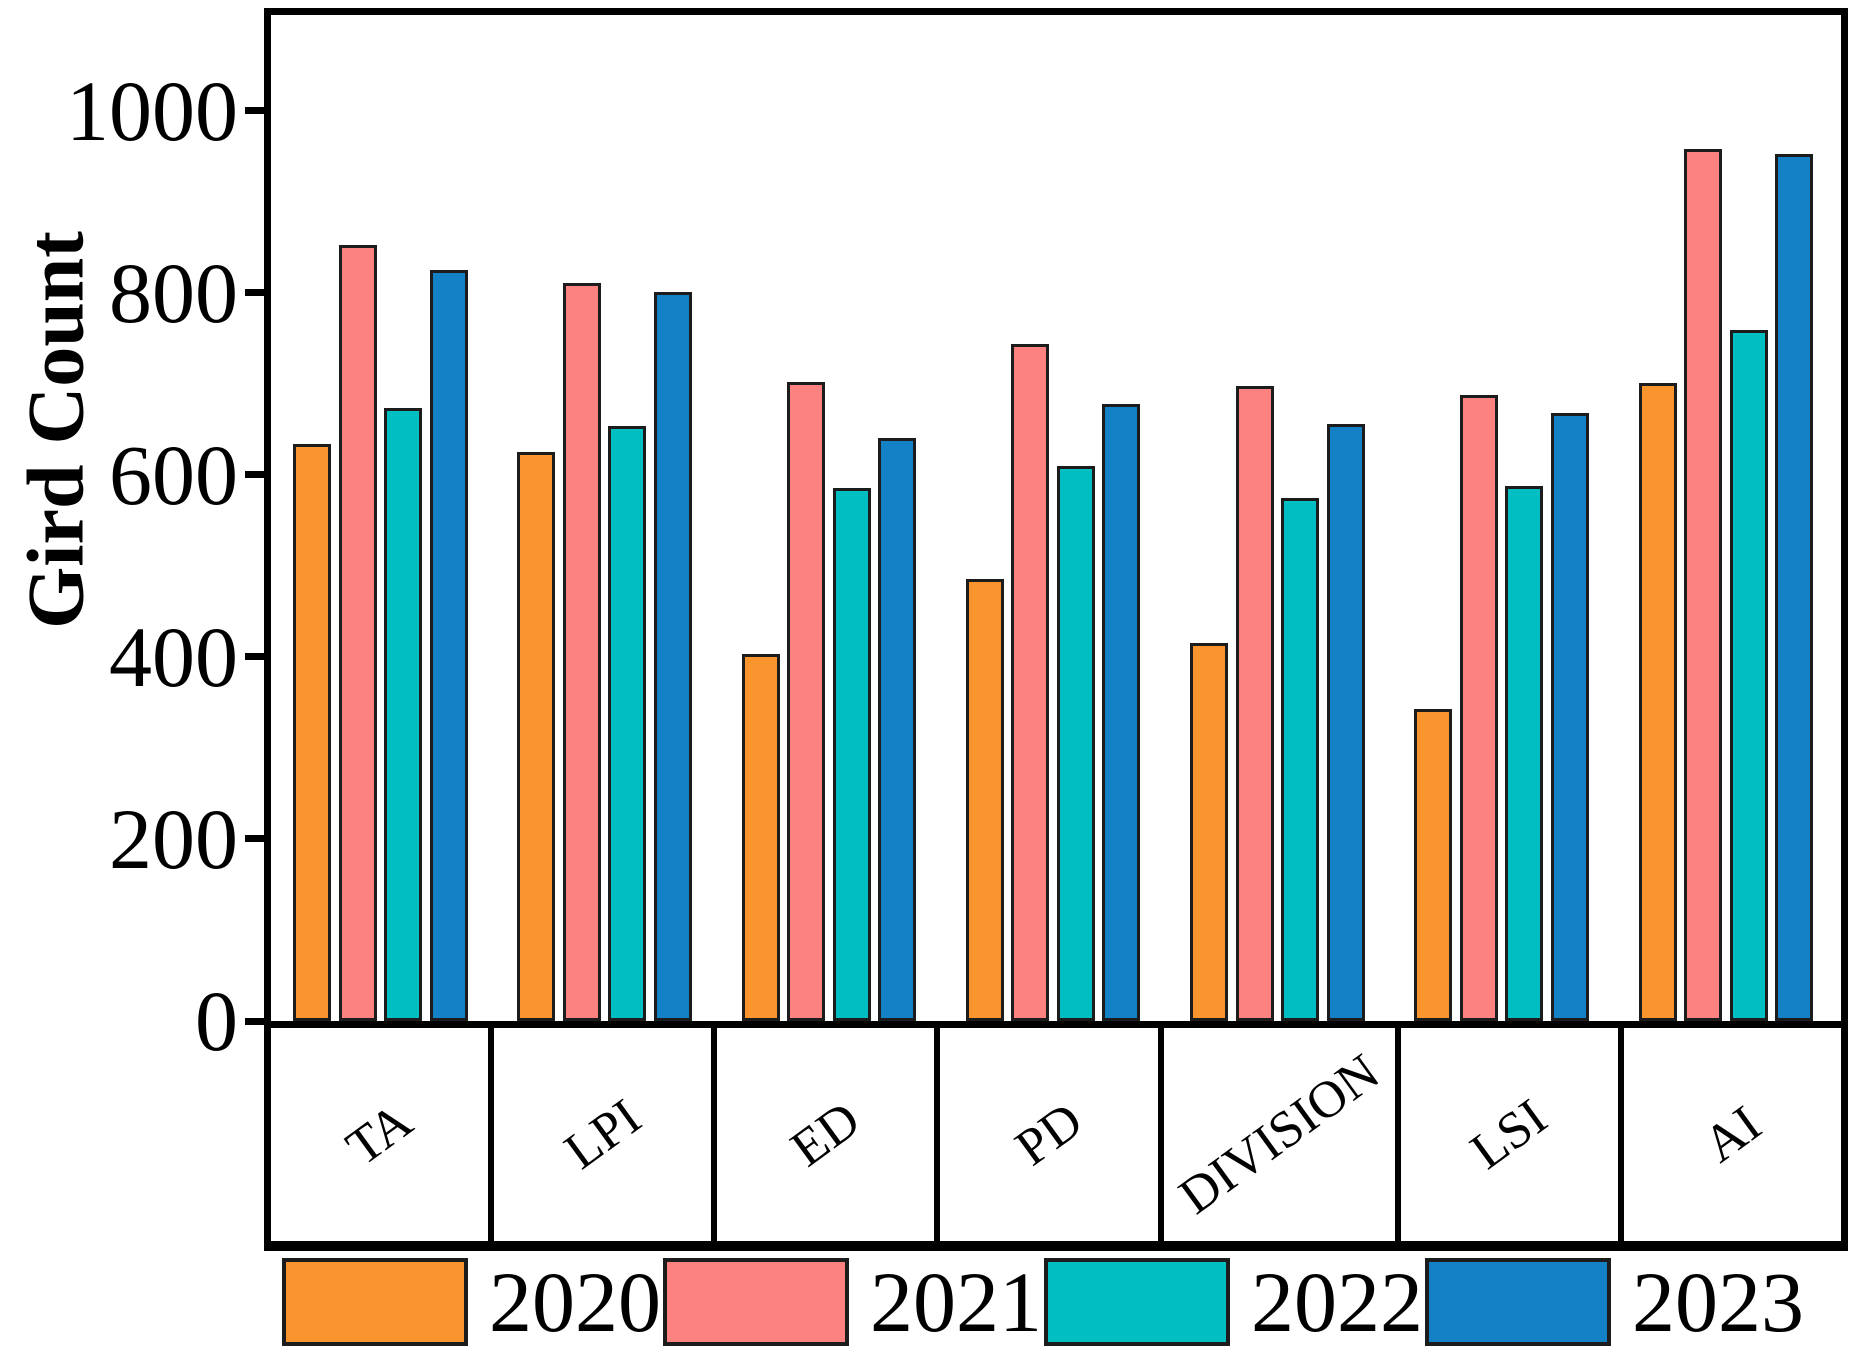  I want to click on category-label: AI, so click(1732, 1134).